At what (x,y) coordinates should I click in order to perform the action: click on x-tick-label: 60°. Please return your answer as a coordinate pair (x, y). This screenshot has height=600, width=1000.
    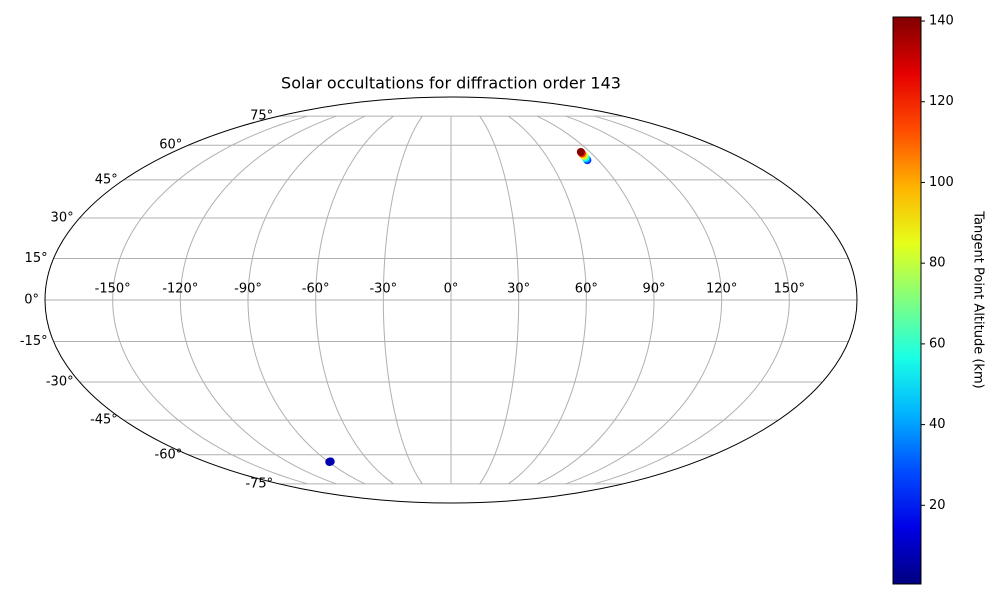
    Looking at the image, I should click on (586, 289).